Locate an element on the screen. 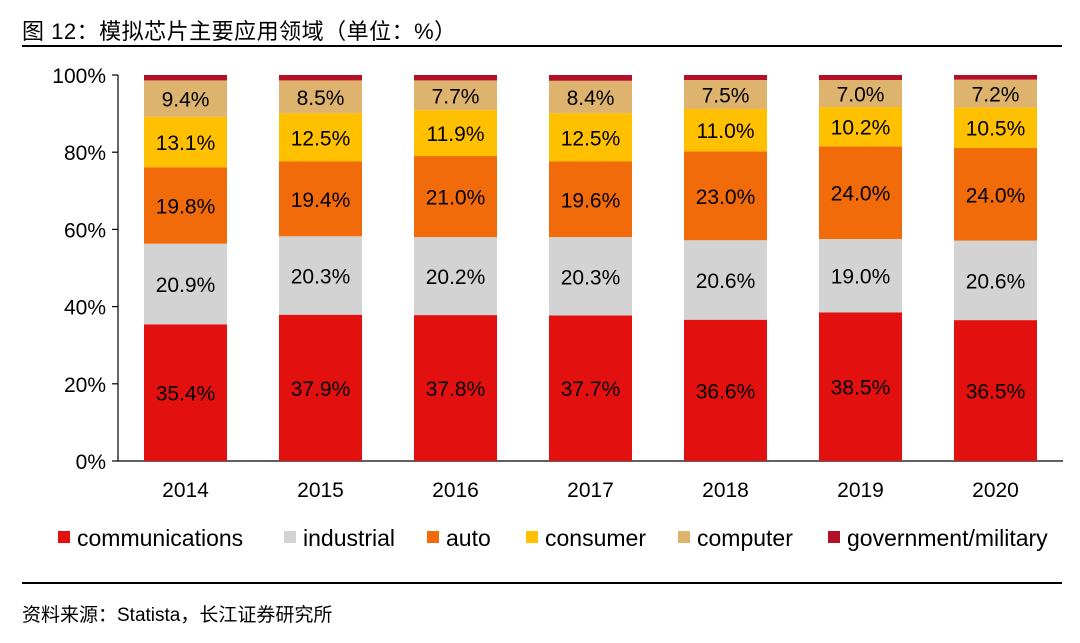 This screenshot has width=1080, height=643. data-label: 7.7% is located at coordinates (456, 96).